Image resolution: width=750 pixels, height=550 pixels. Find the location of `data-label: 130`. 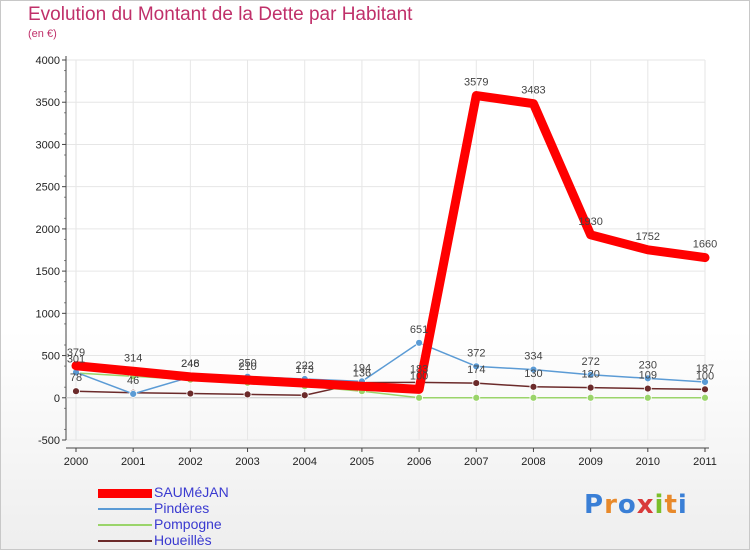

data-label: 130 is located at coordinates (533, 374).